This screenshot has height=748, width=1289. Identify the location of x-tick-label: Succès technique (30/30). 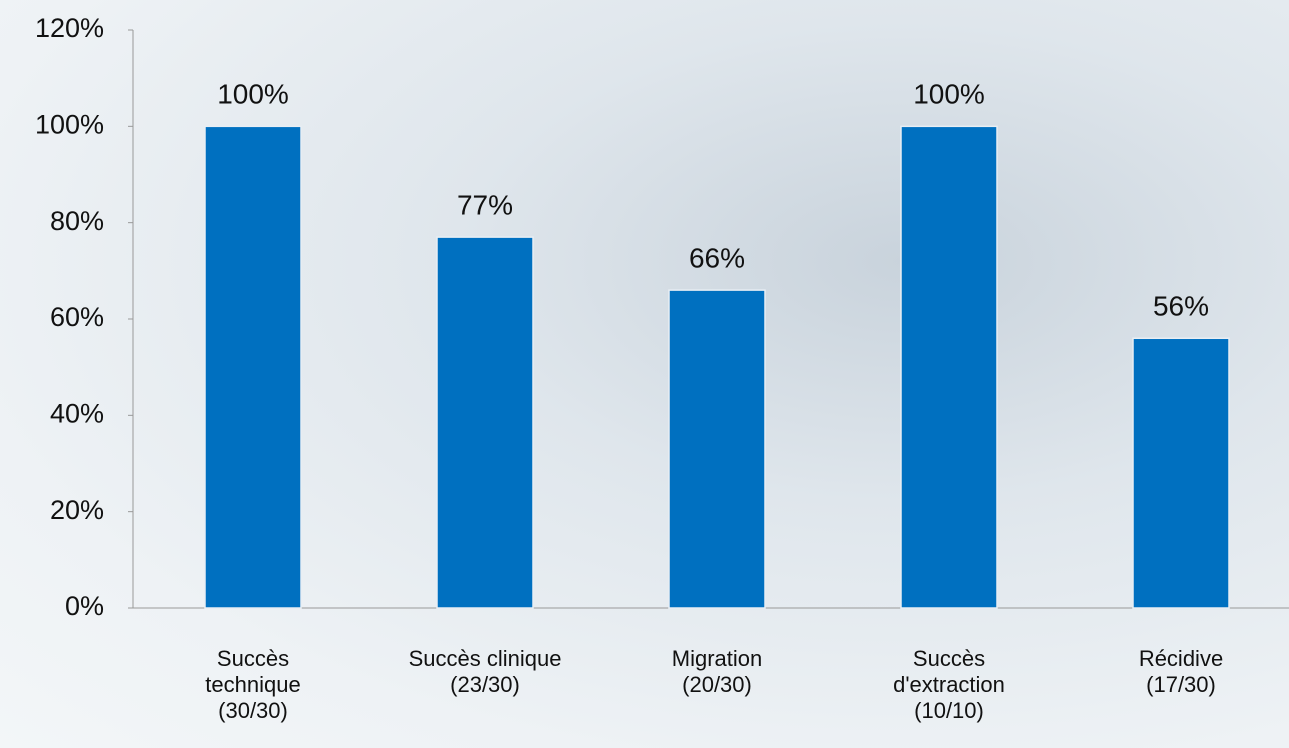
(253, 684).